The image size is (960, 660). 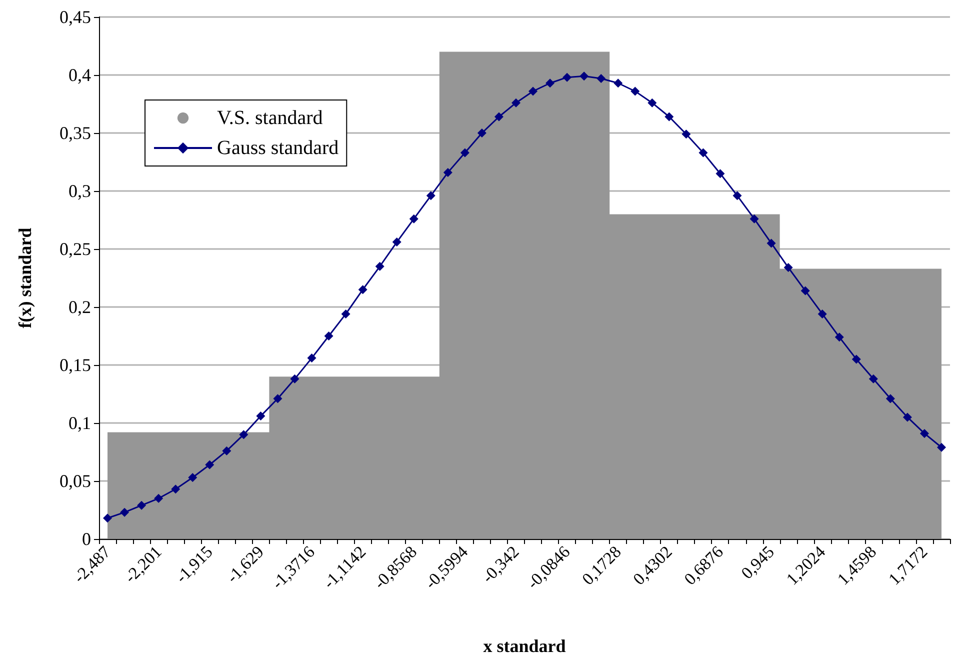 I want to click on y-tick-label: 0,25, so click(x=75, y=249).